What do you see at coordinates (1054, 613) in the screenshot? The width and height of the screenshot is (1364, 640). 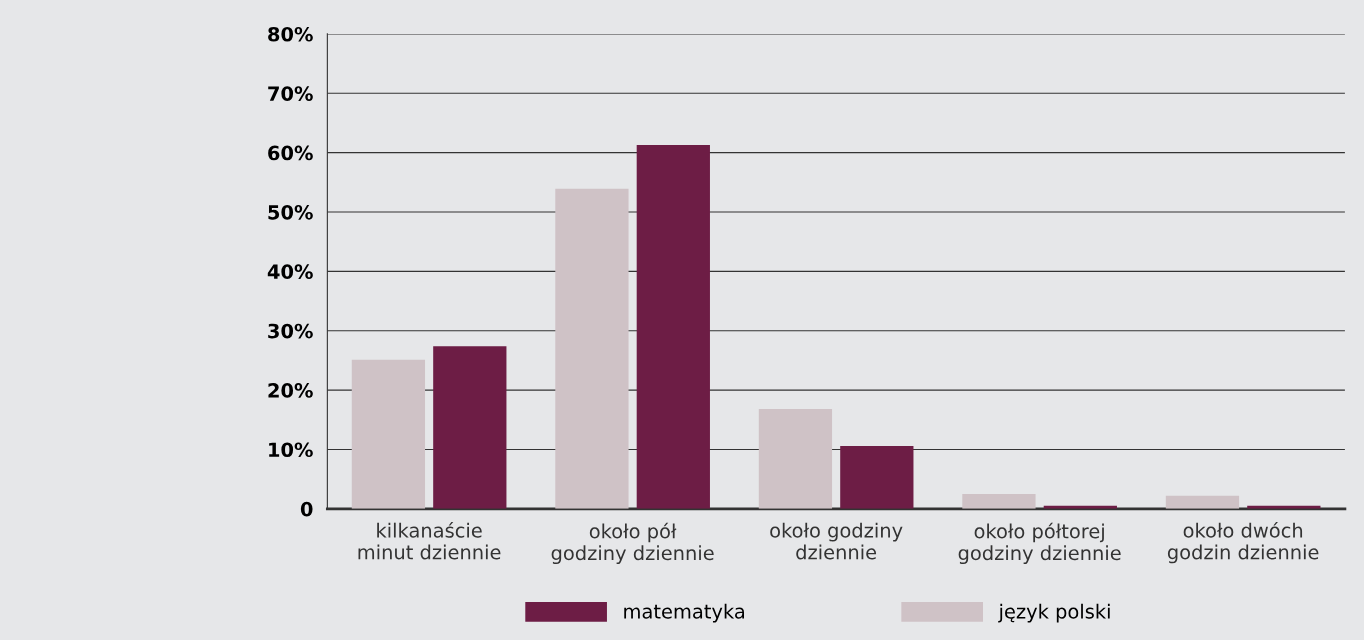 I see `legend-label: język polski` at bounding box center [1054, 613].